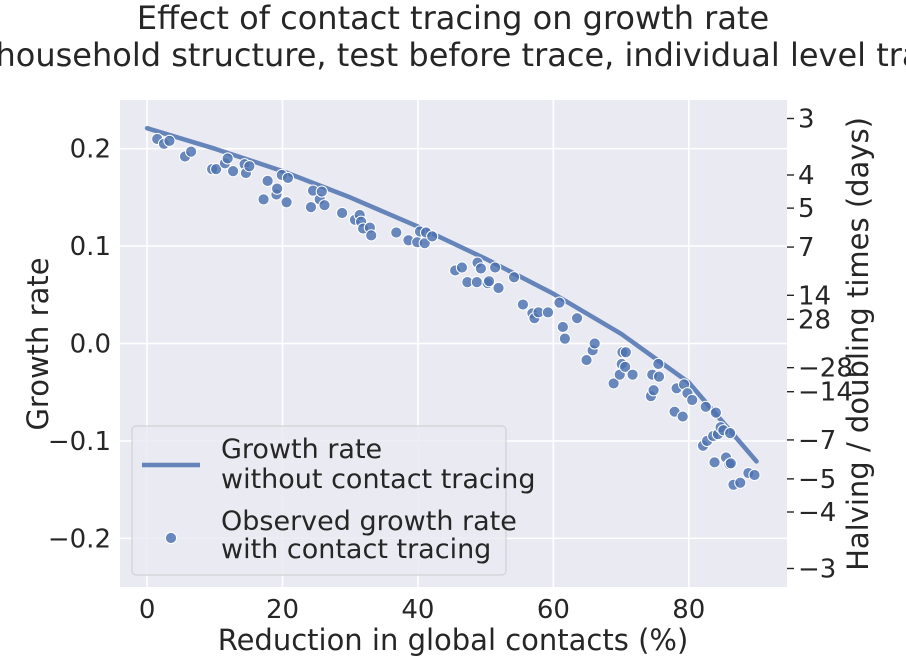  Describe the element at coordinates (282, 610) in the screenshot. I see `x-tick-label: 20` at that location.